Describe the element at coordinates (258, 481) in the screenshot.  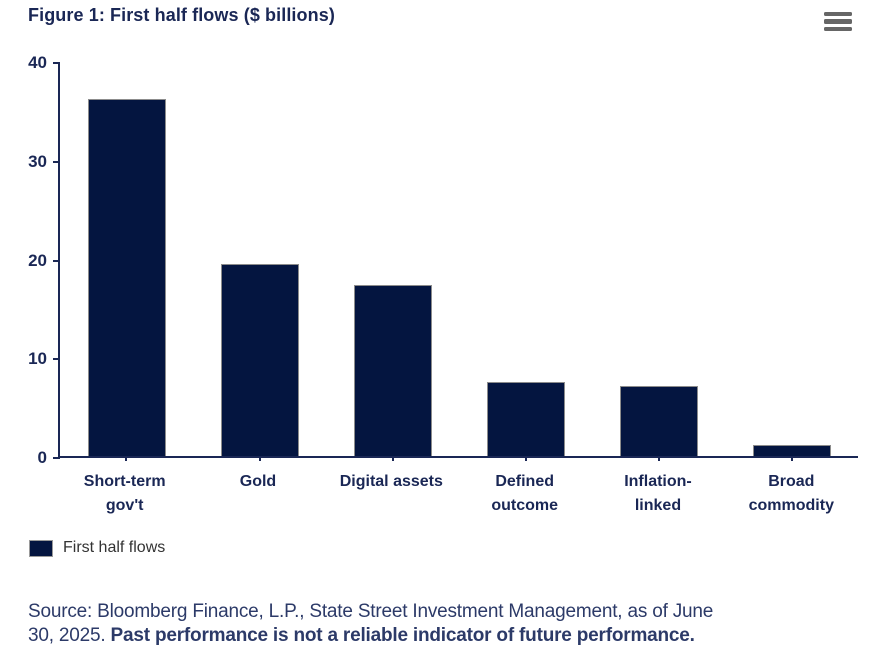
I see `x-axis-category-label: Gold` at that location.